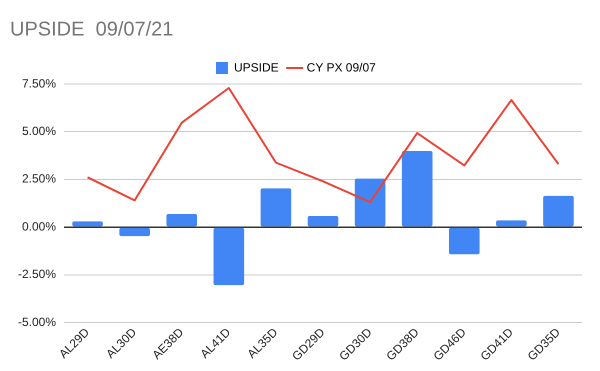  What do you see at coordinates (39, 83) in the screenshot?
I see `y-tick-label: 7.50%` at bounding box center [39, 83].